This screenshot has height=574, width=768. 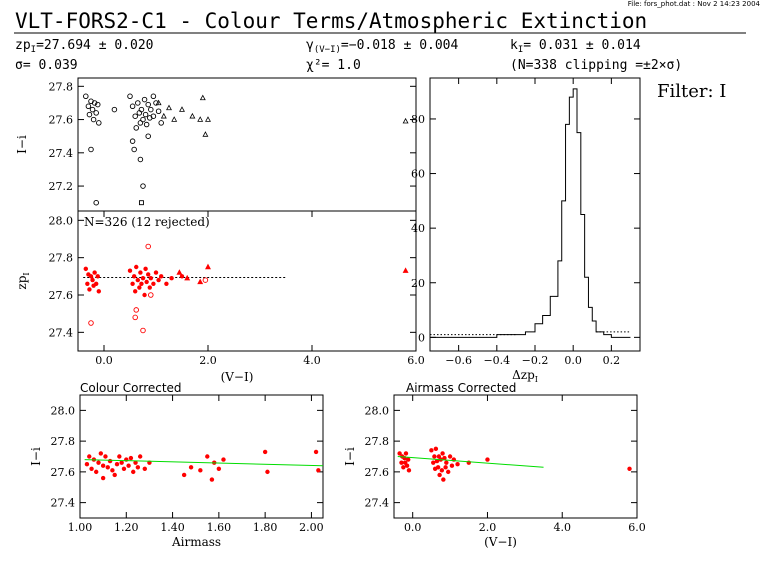 I want to click on y-tick-label: 27.4, so click(x=63, y=503).